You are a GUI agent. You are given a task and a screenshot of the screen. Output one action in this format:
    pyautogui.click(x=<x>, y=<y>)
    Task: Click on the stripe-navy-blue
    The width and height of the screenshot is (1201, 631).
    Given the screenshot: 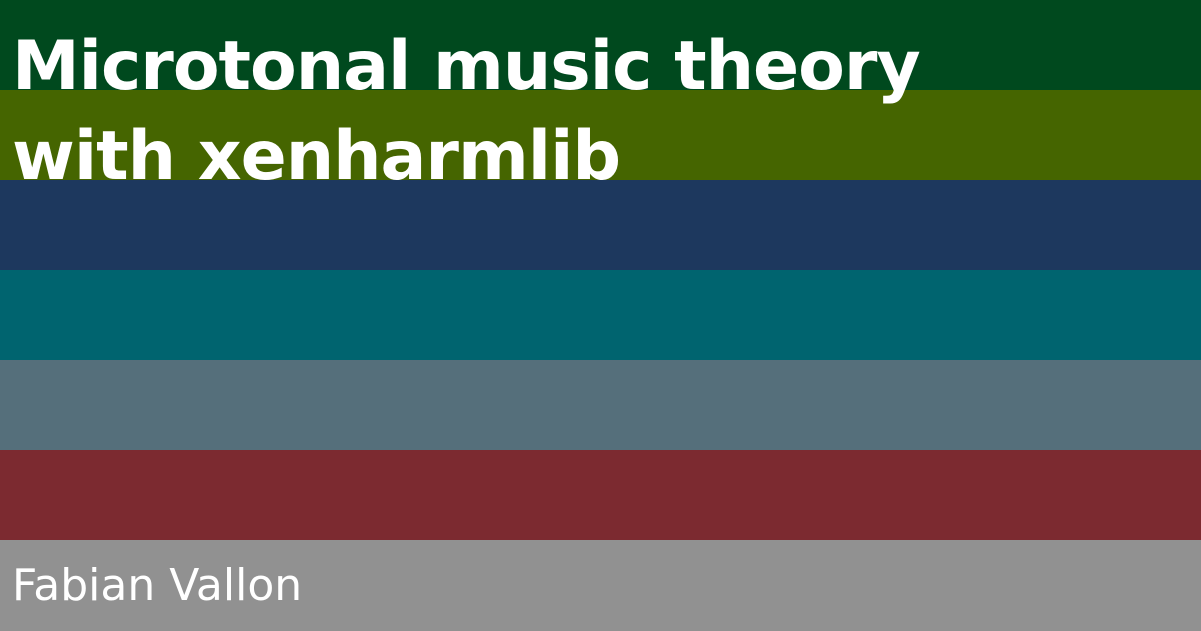 What is the action you would take?
    pyautogui.click(x=600, y=225)
    